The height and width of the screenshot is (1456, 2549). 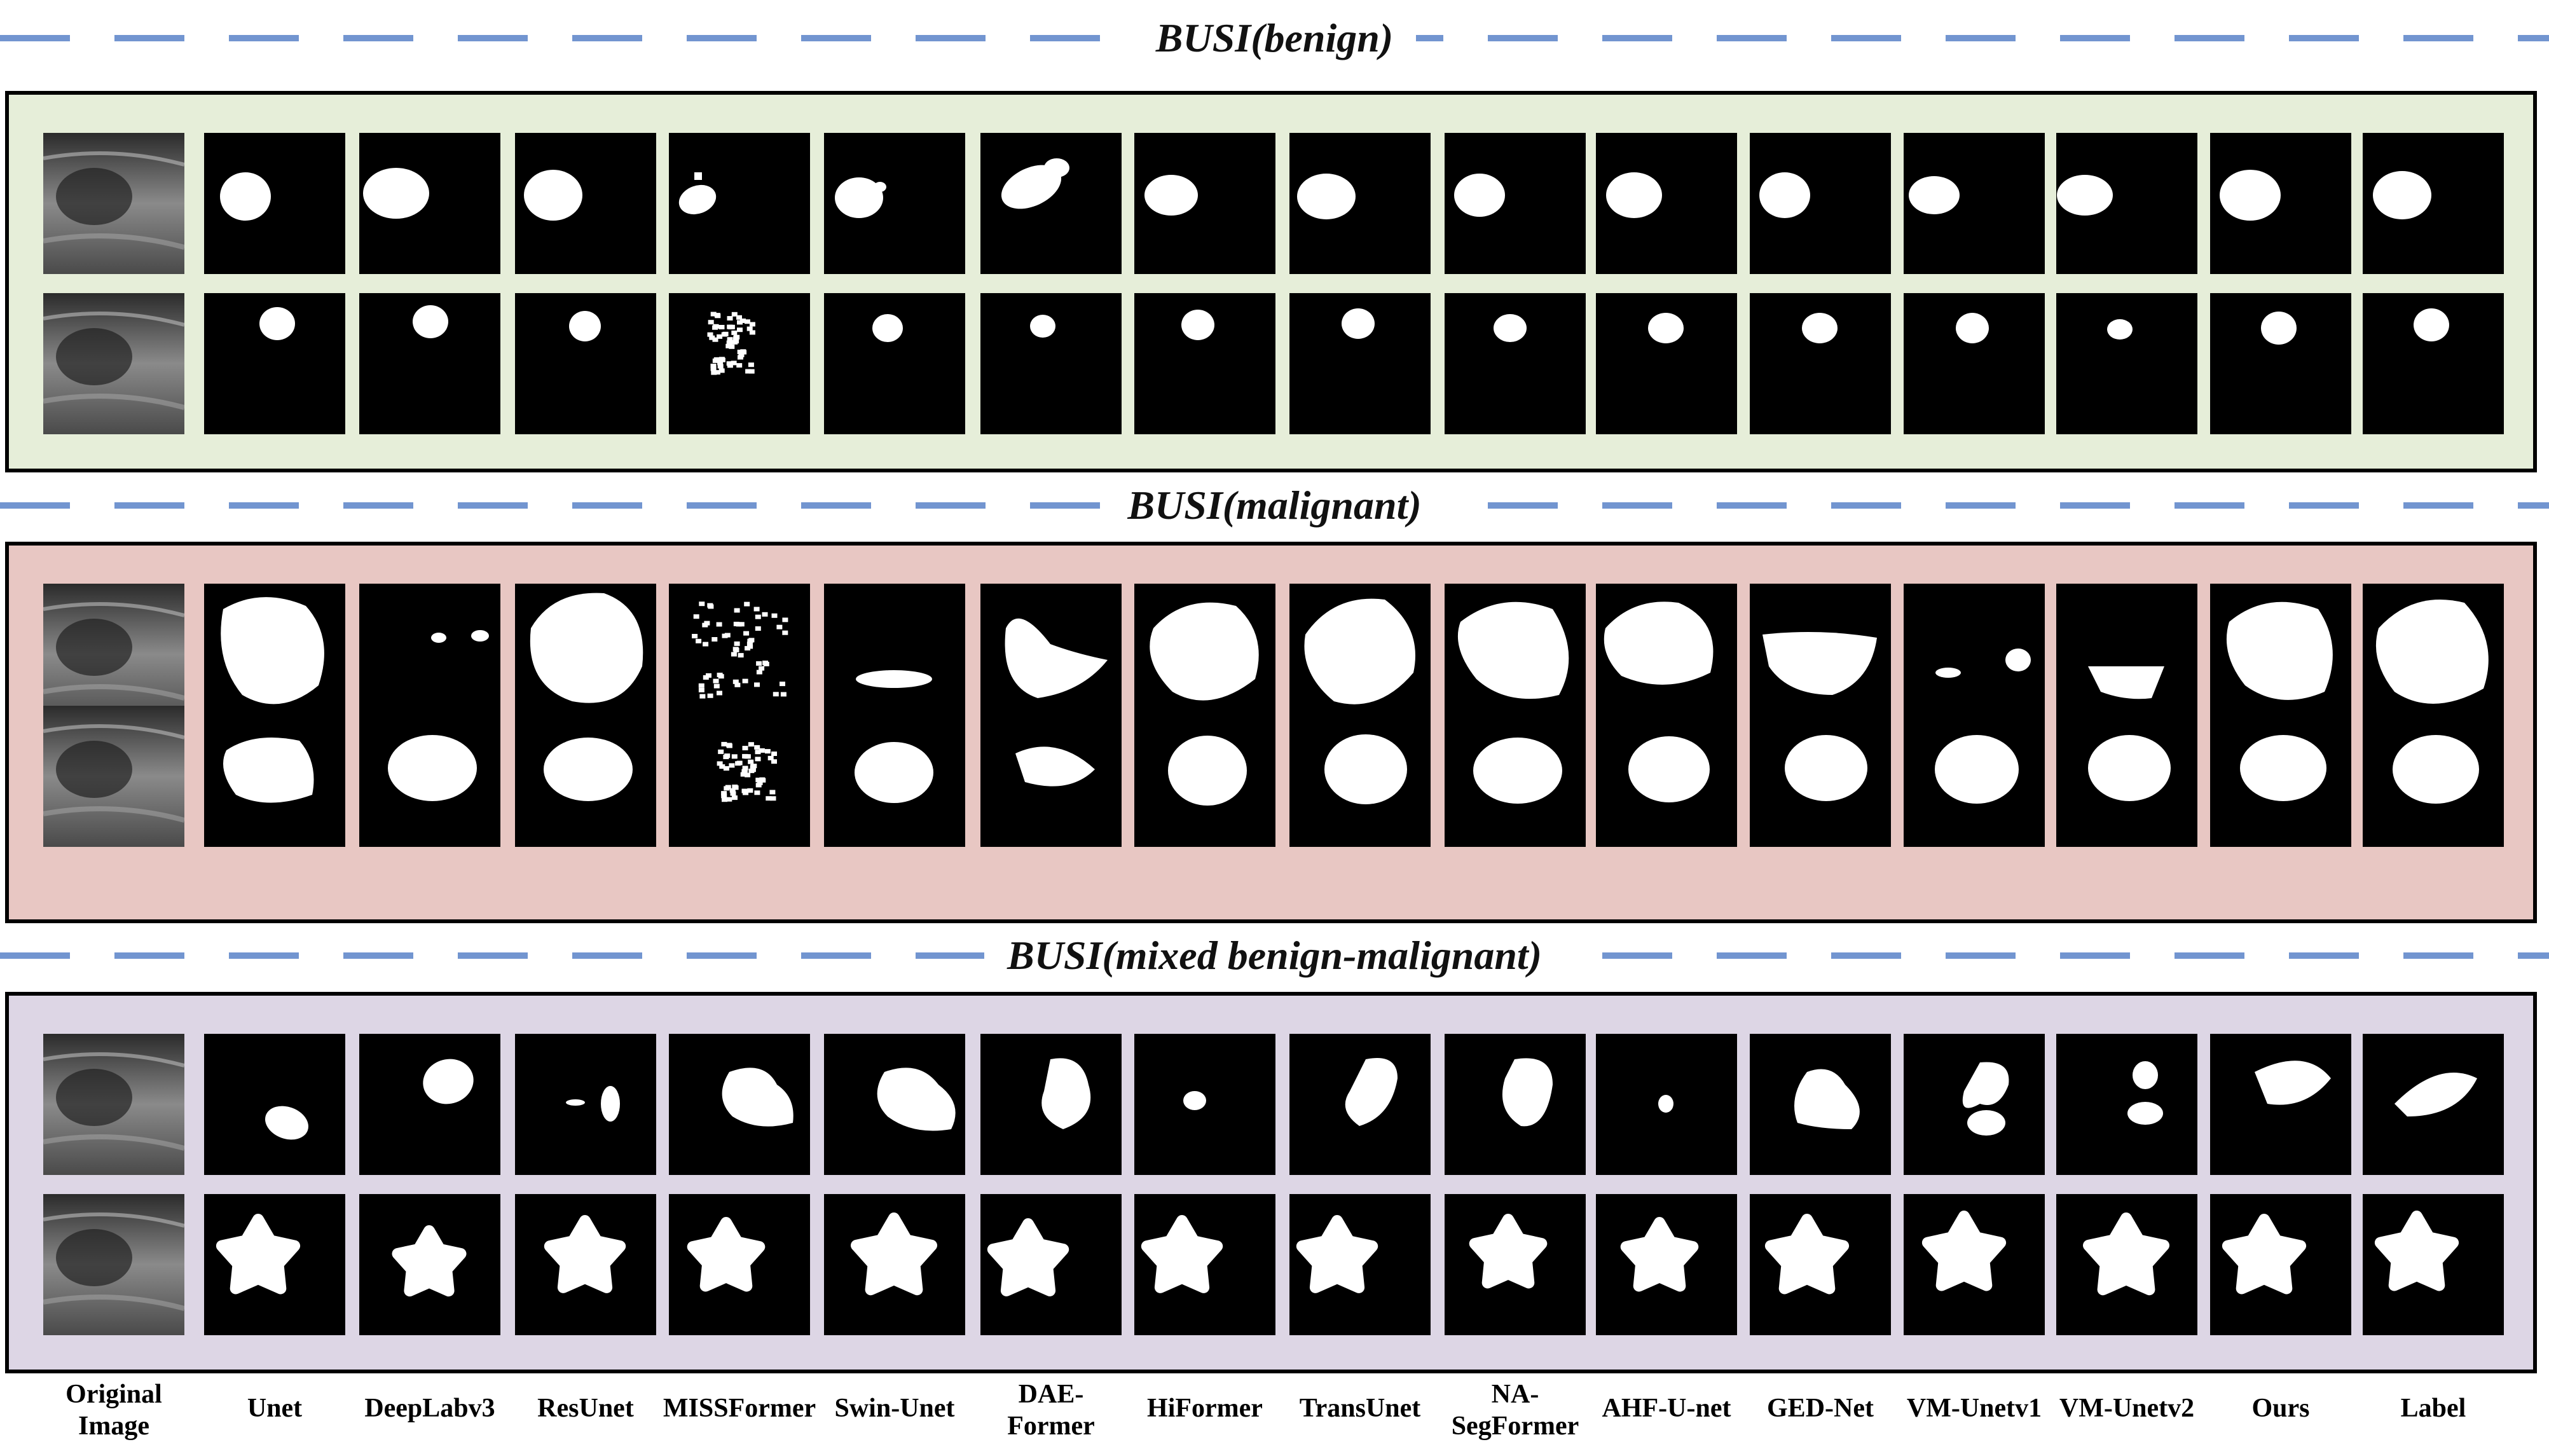 I want to click on section-title: BUSI(malignant), so click(x=1274, y=505).